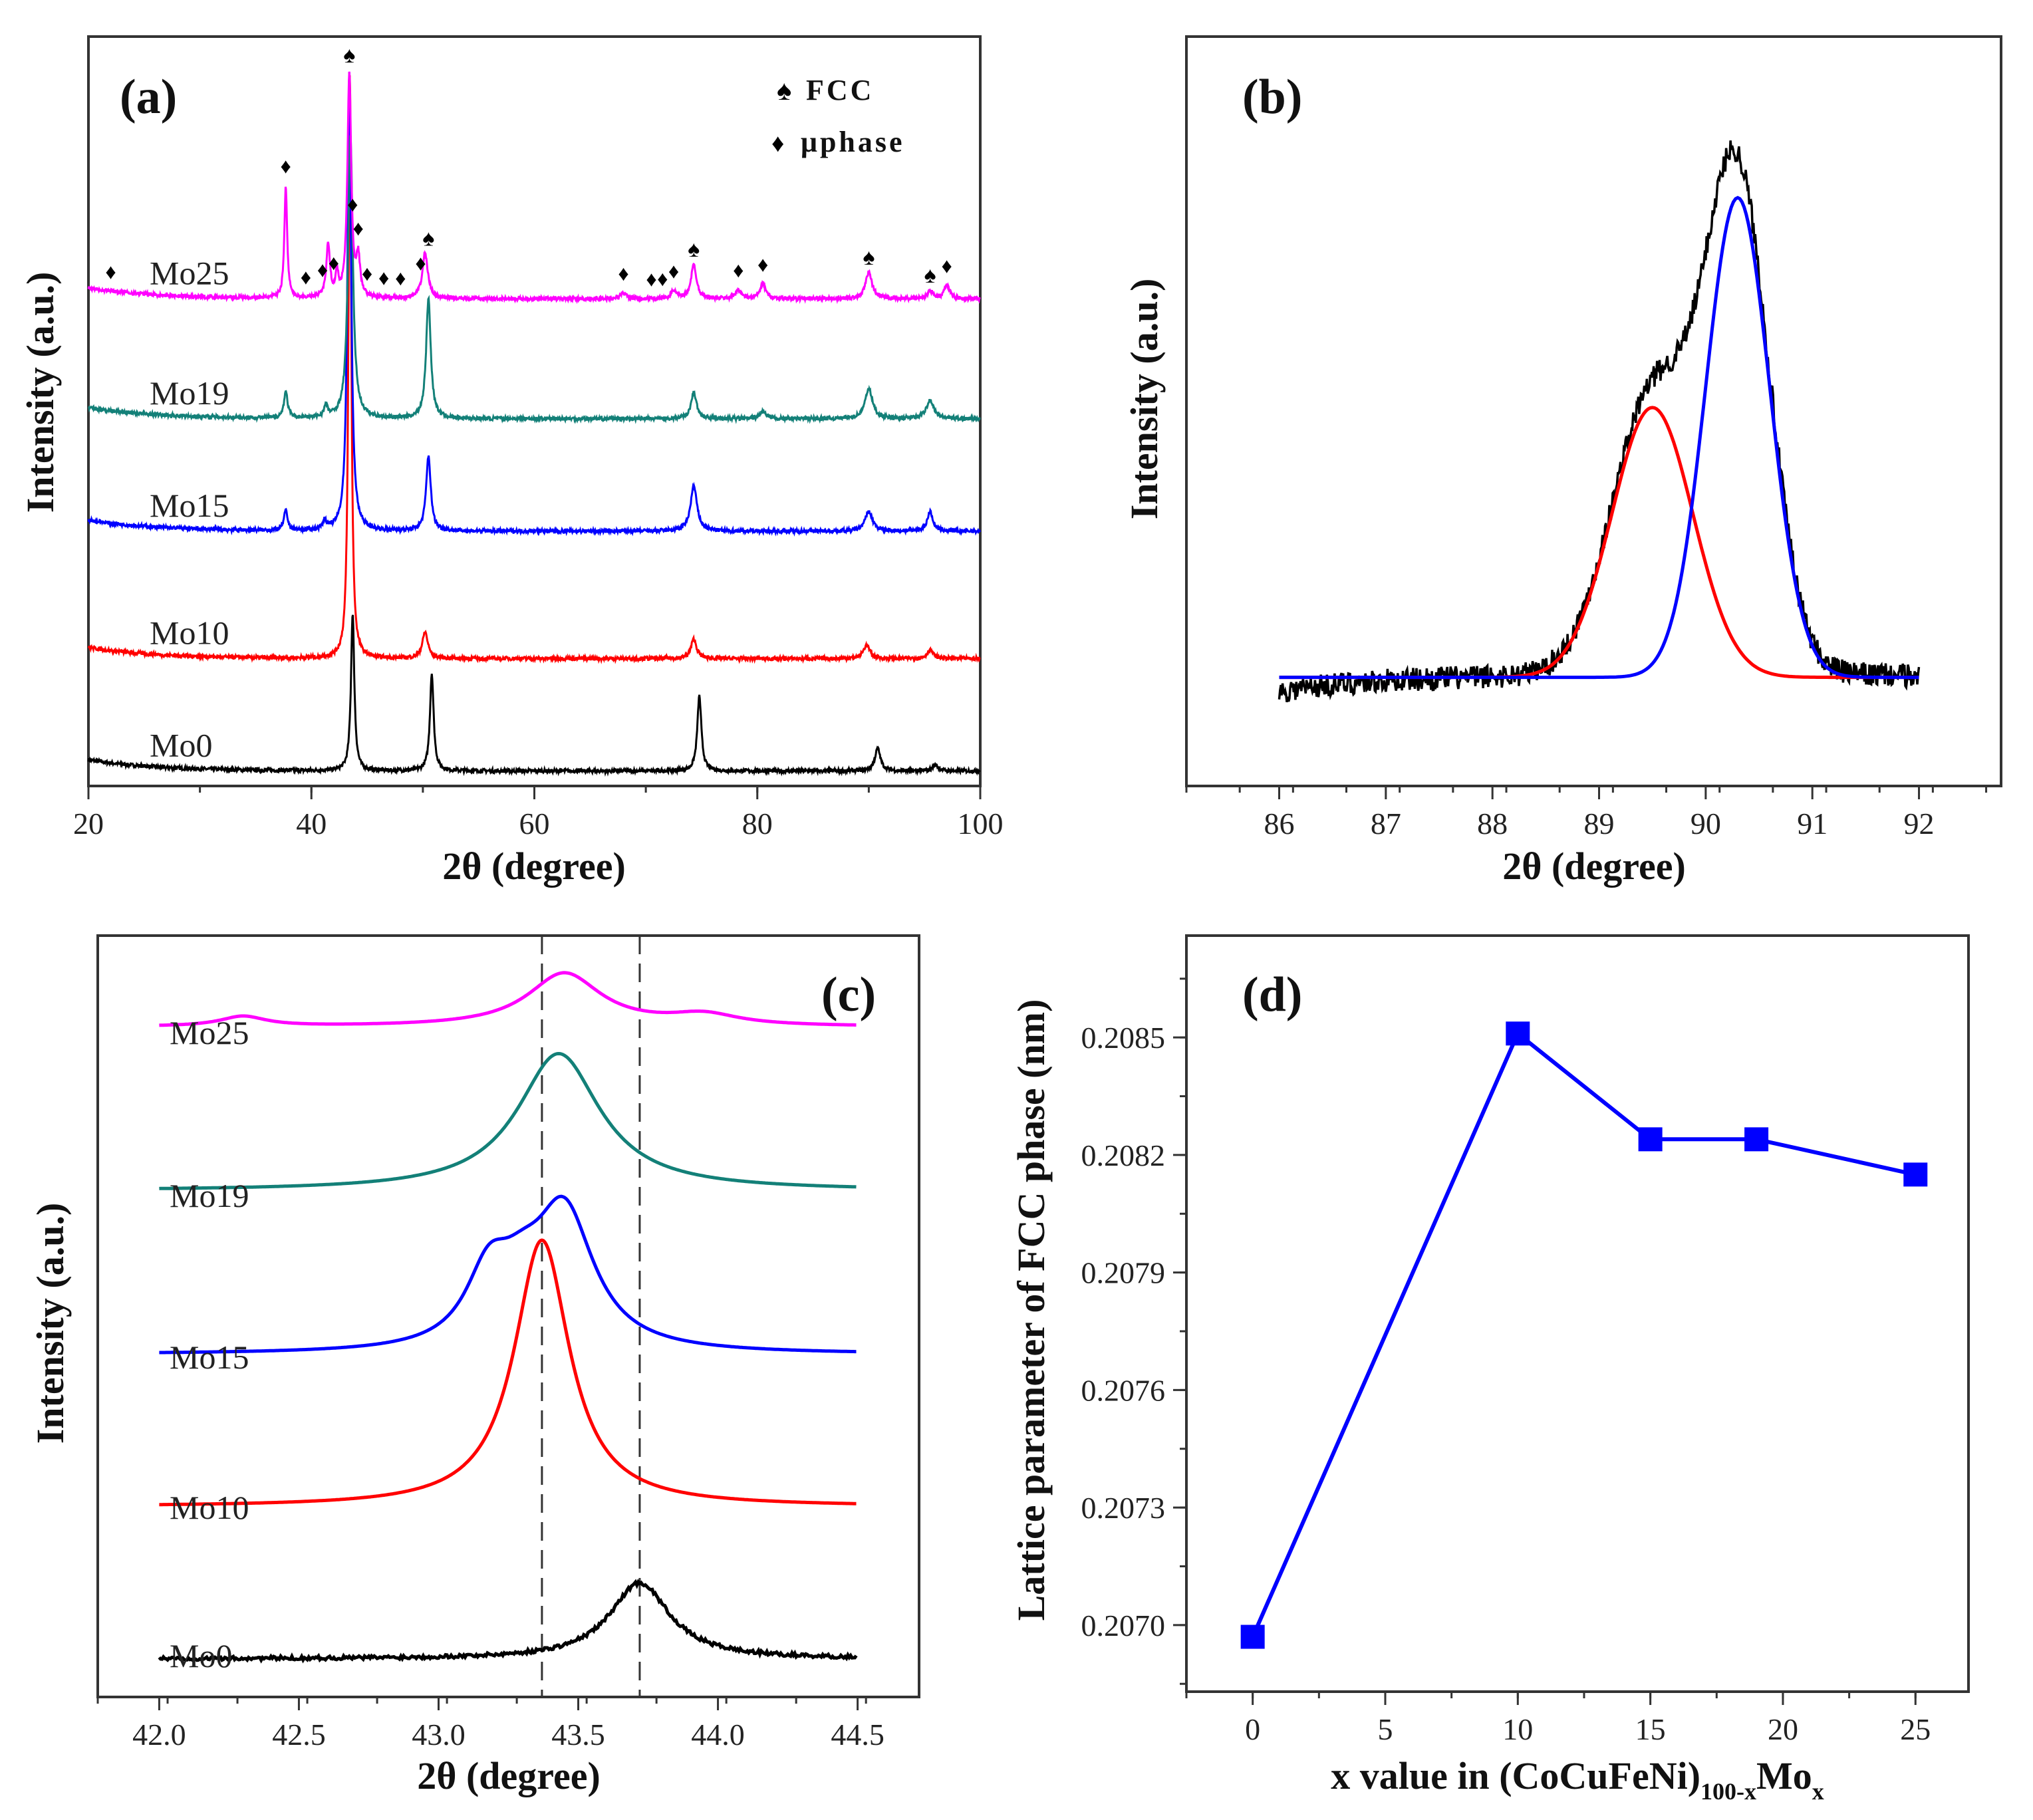 Image resolution: width=2033 pixels, height=1820 pixels. I want to click on x-tick-label: 25, so click(1915, 1729).